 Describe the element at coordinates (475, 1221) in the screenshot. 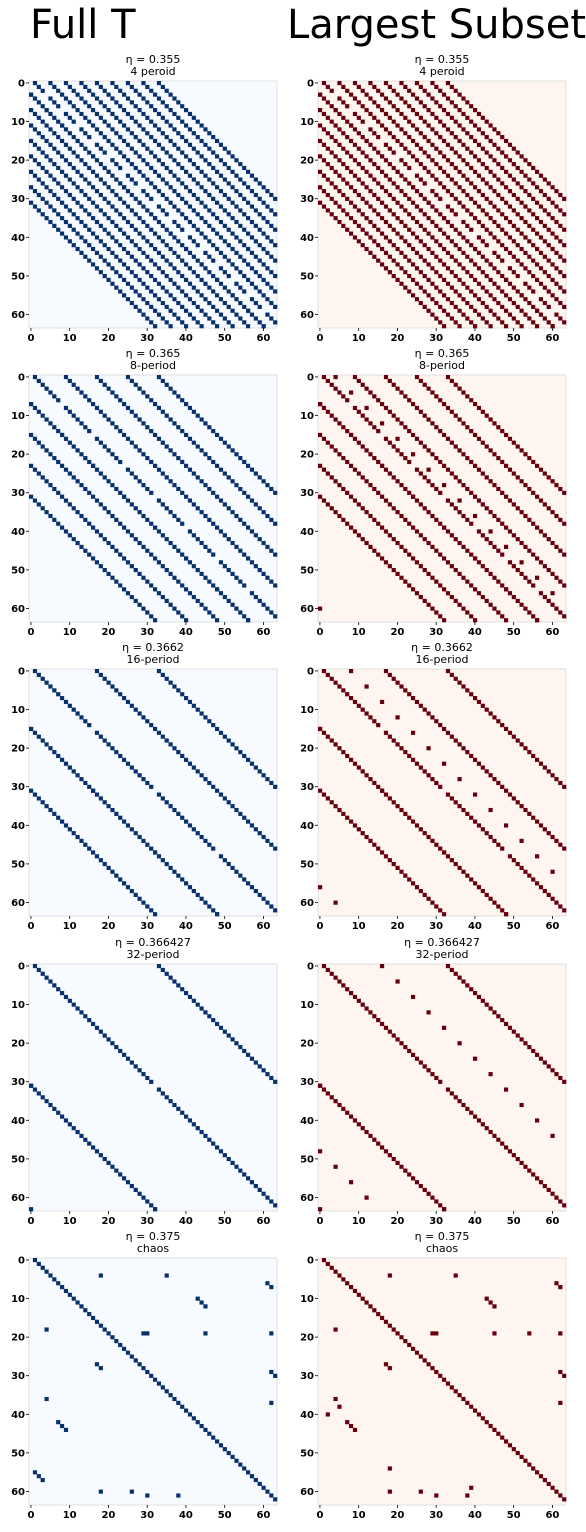

I see `x-tick-label: 40` at that location.